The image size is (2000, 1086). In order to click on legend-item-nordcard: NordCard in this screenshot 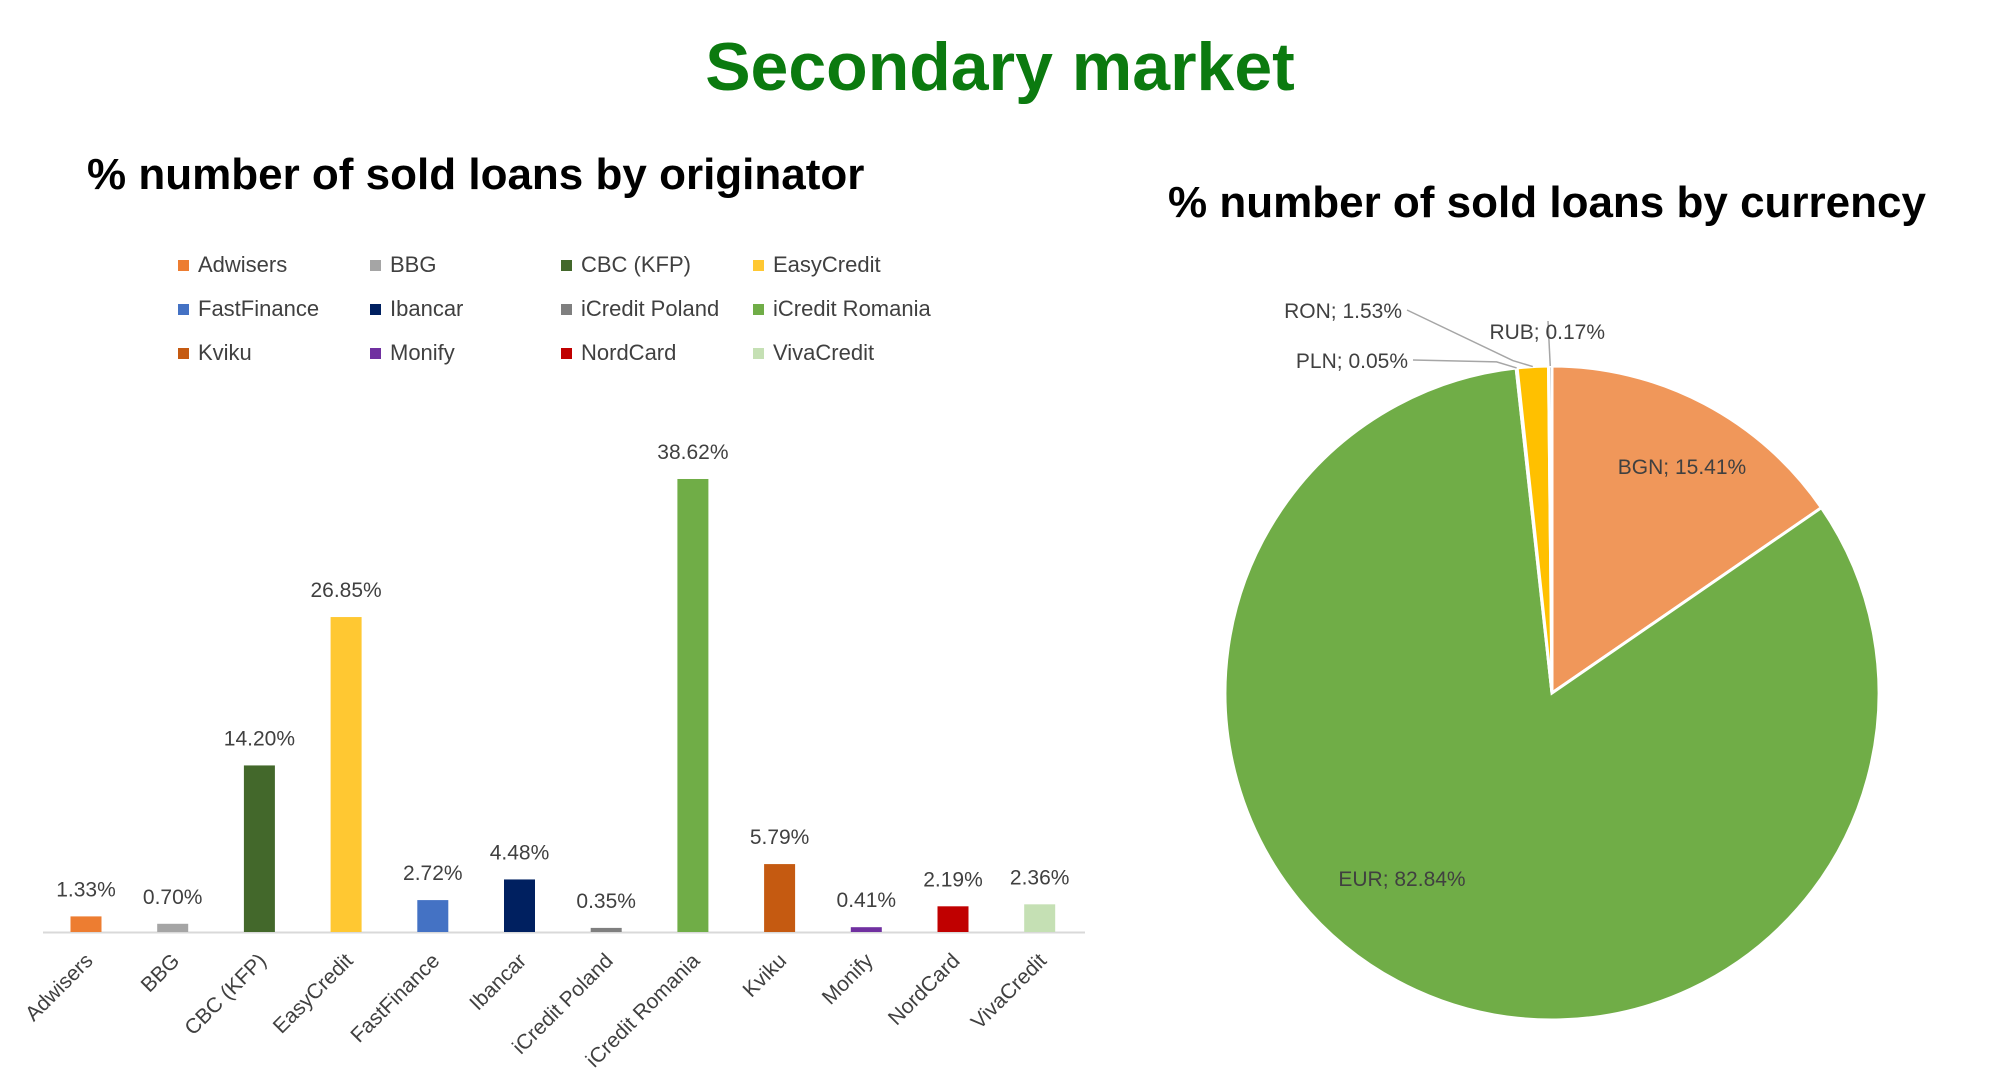, I will do `click(618, 353)`.